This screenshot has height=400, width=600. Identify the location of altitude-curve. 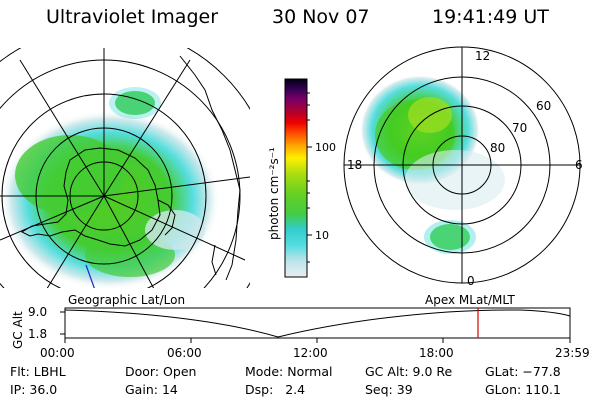
(317, 323).